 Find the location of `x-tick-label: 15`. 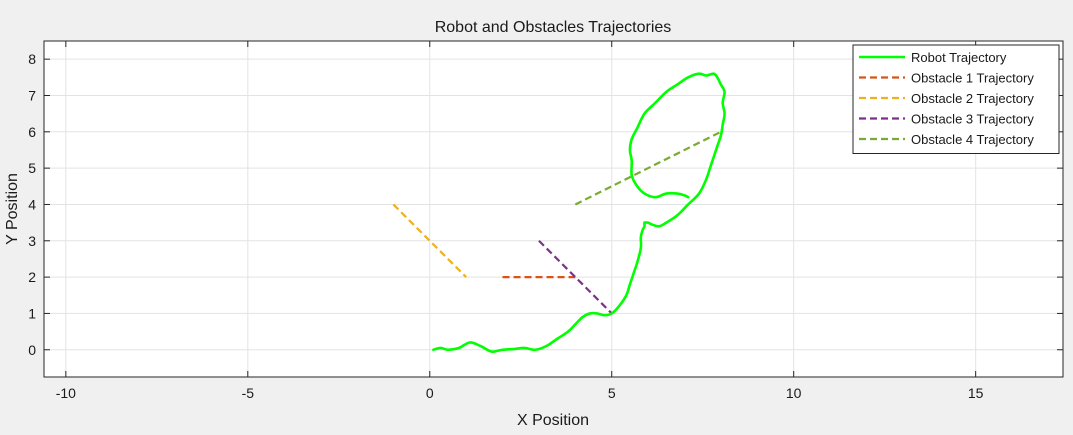

x-tick-label: 15 is located at coordinates (976, 393).